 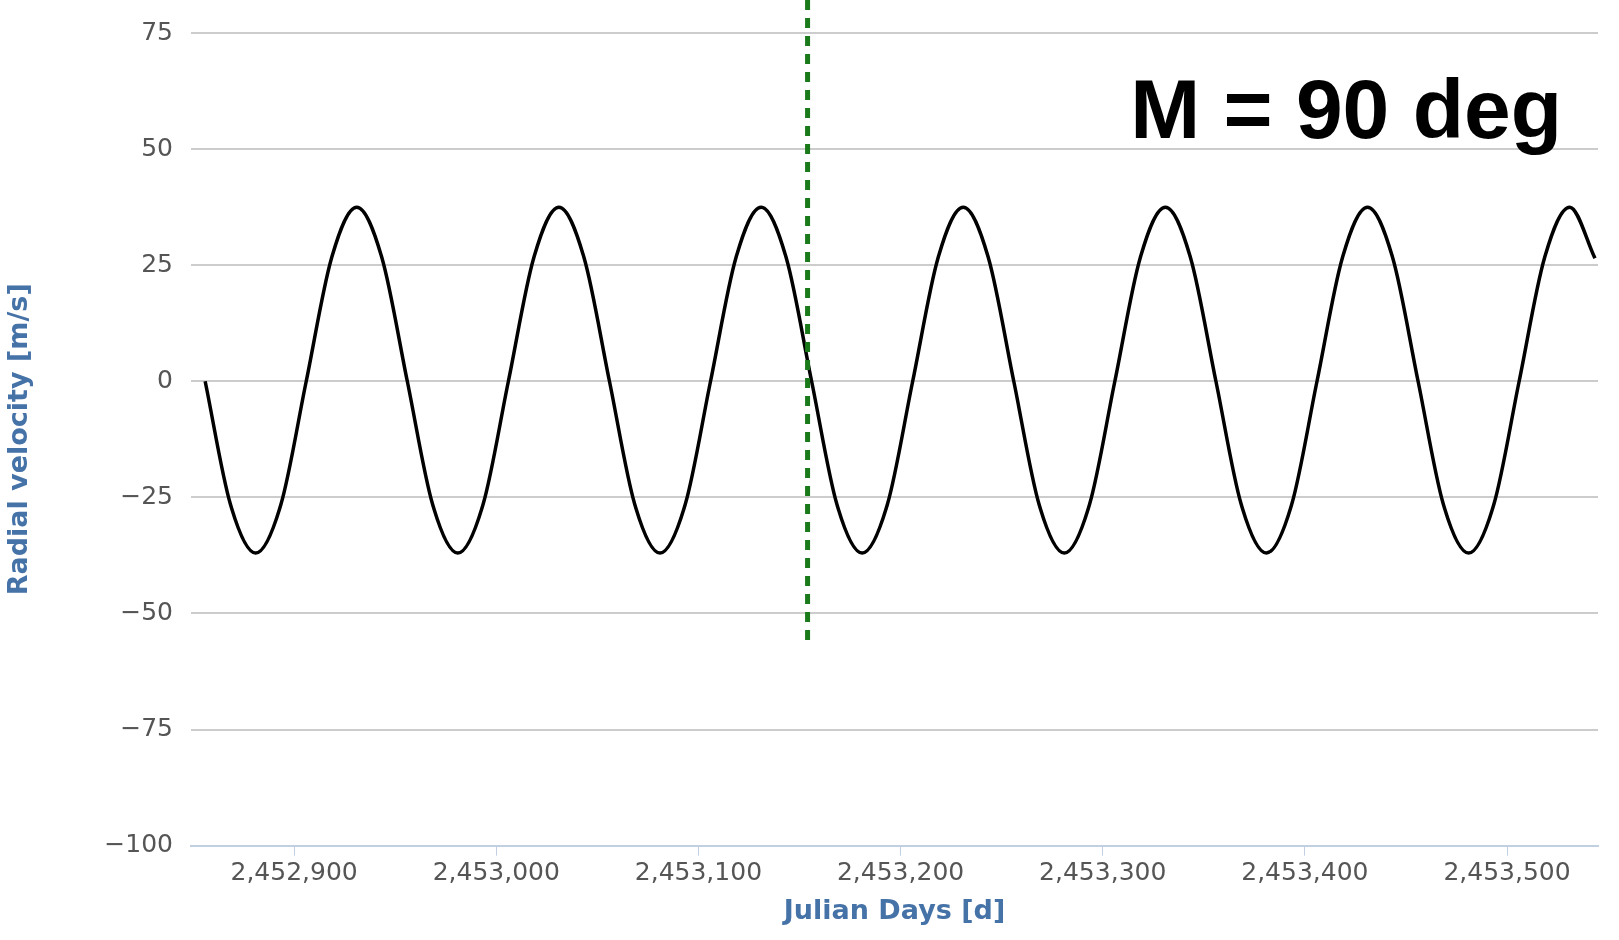 I want to click on annotation: M = 90 deg, so click(x=1346, y=109).